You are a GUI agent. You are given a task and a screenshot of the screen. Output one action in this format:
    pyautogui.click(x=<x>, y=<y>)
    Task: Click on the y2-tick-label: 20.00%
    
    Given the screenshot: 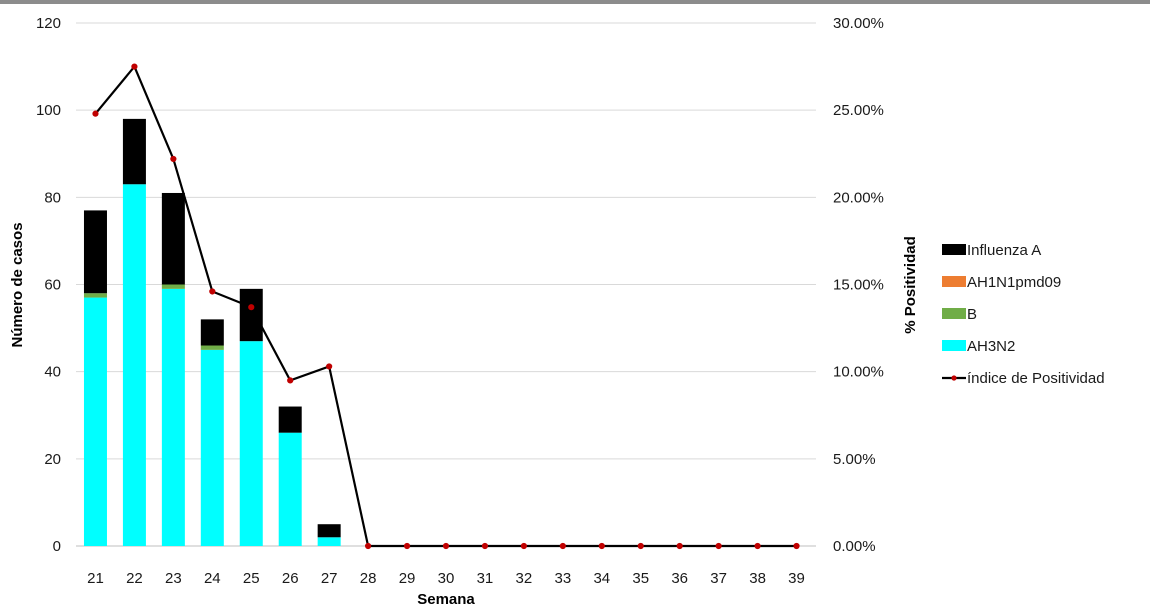 What is the action you would take?
    pyautogui.click(x=858, y=197)
    